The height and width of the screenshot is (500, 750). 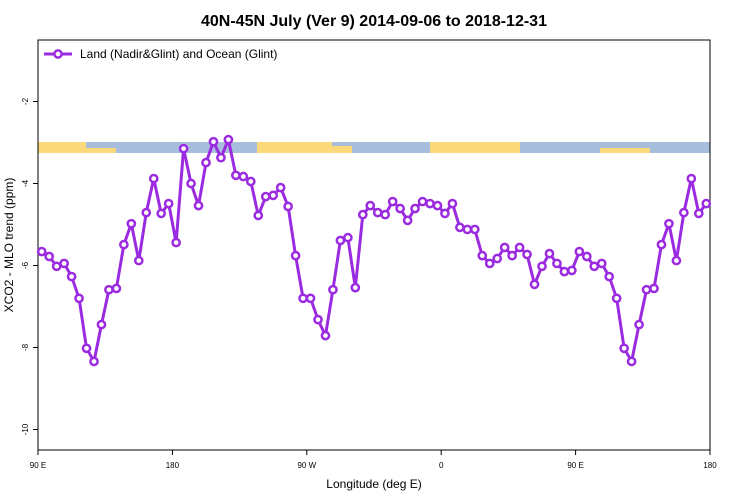 I want to click on y-tick-label: -4, so click(x=25, y=183).